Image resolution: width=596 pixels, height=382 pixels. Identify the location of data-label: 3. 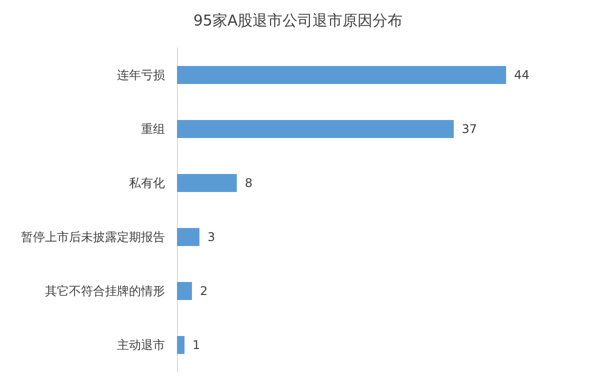
(211, 237).